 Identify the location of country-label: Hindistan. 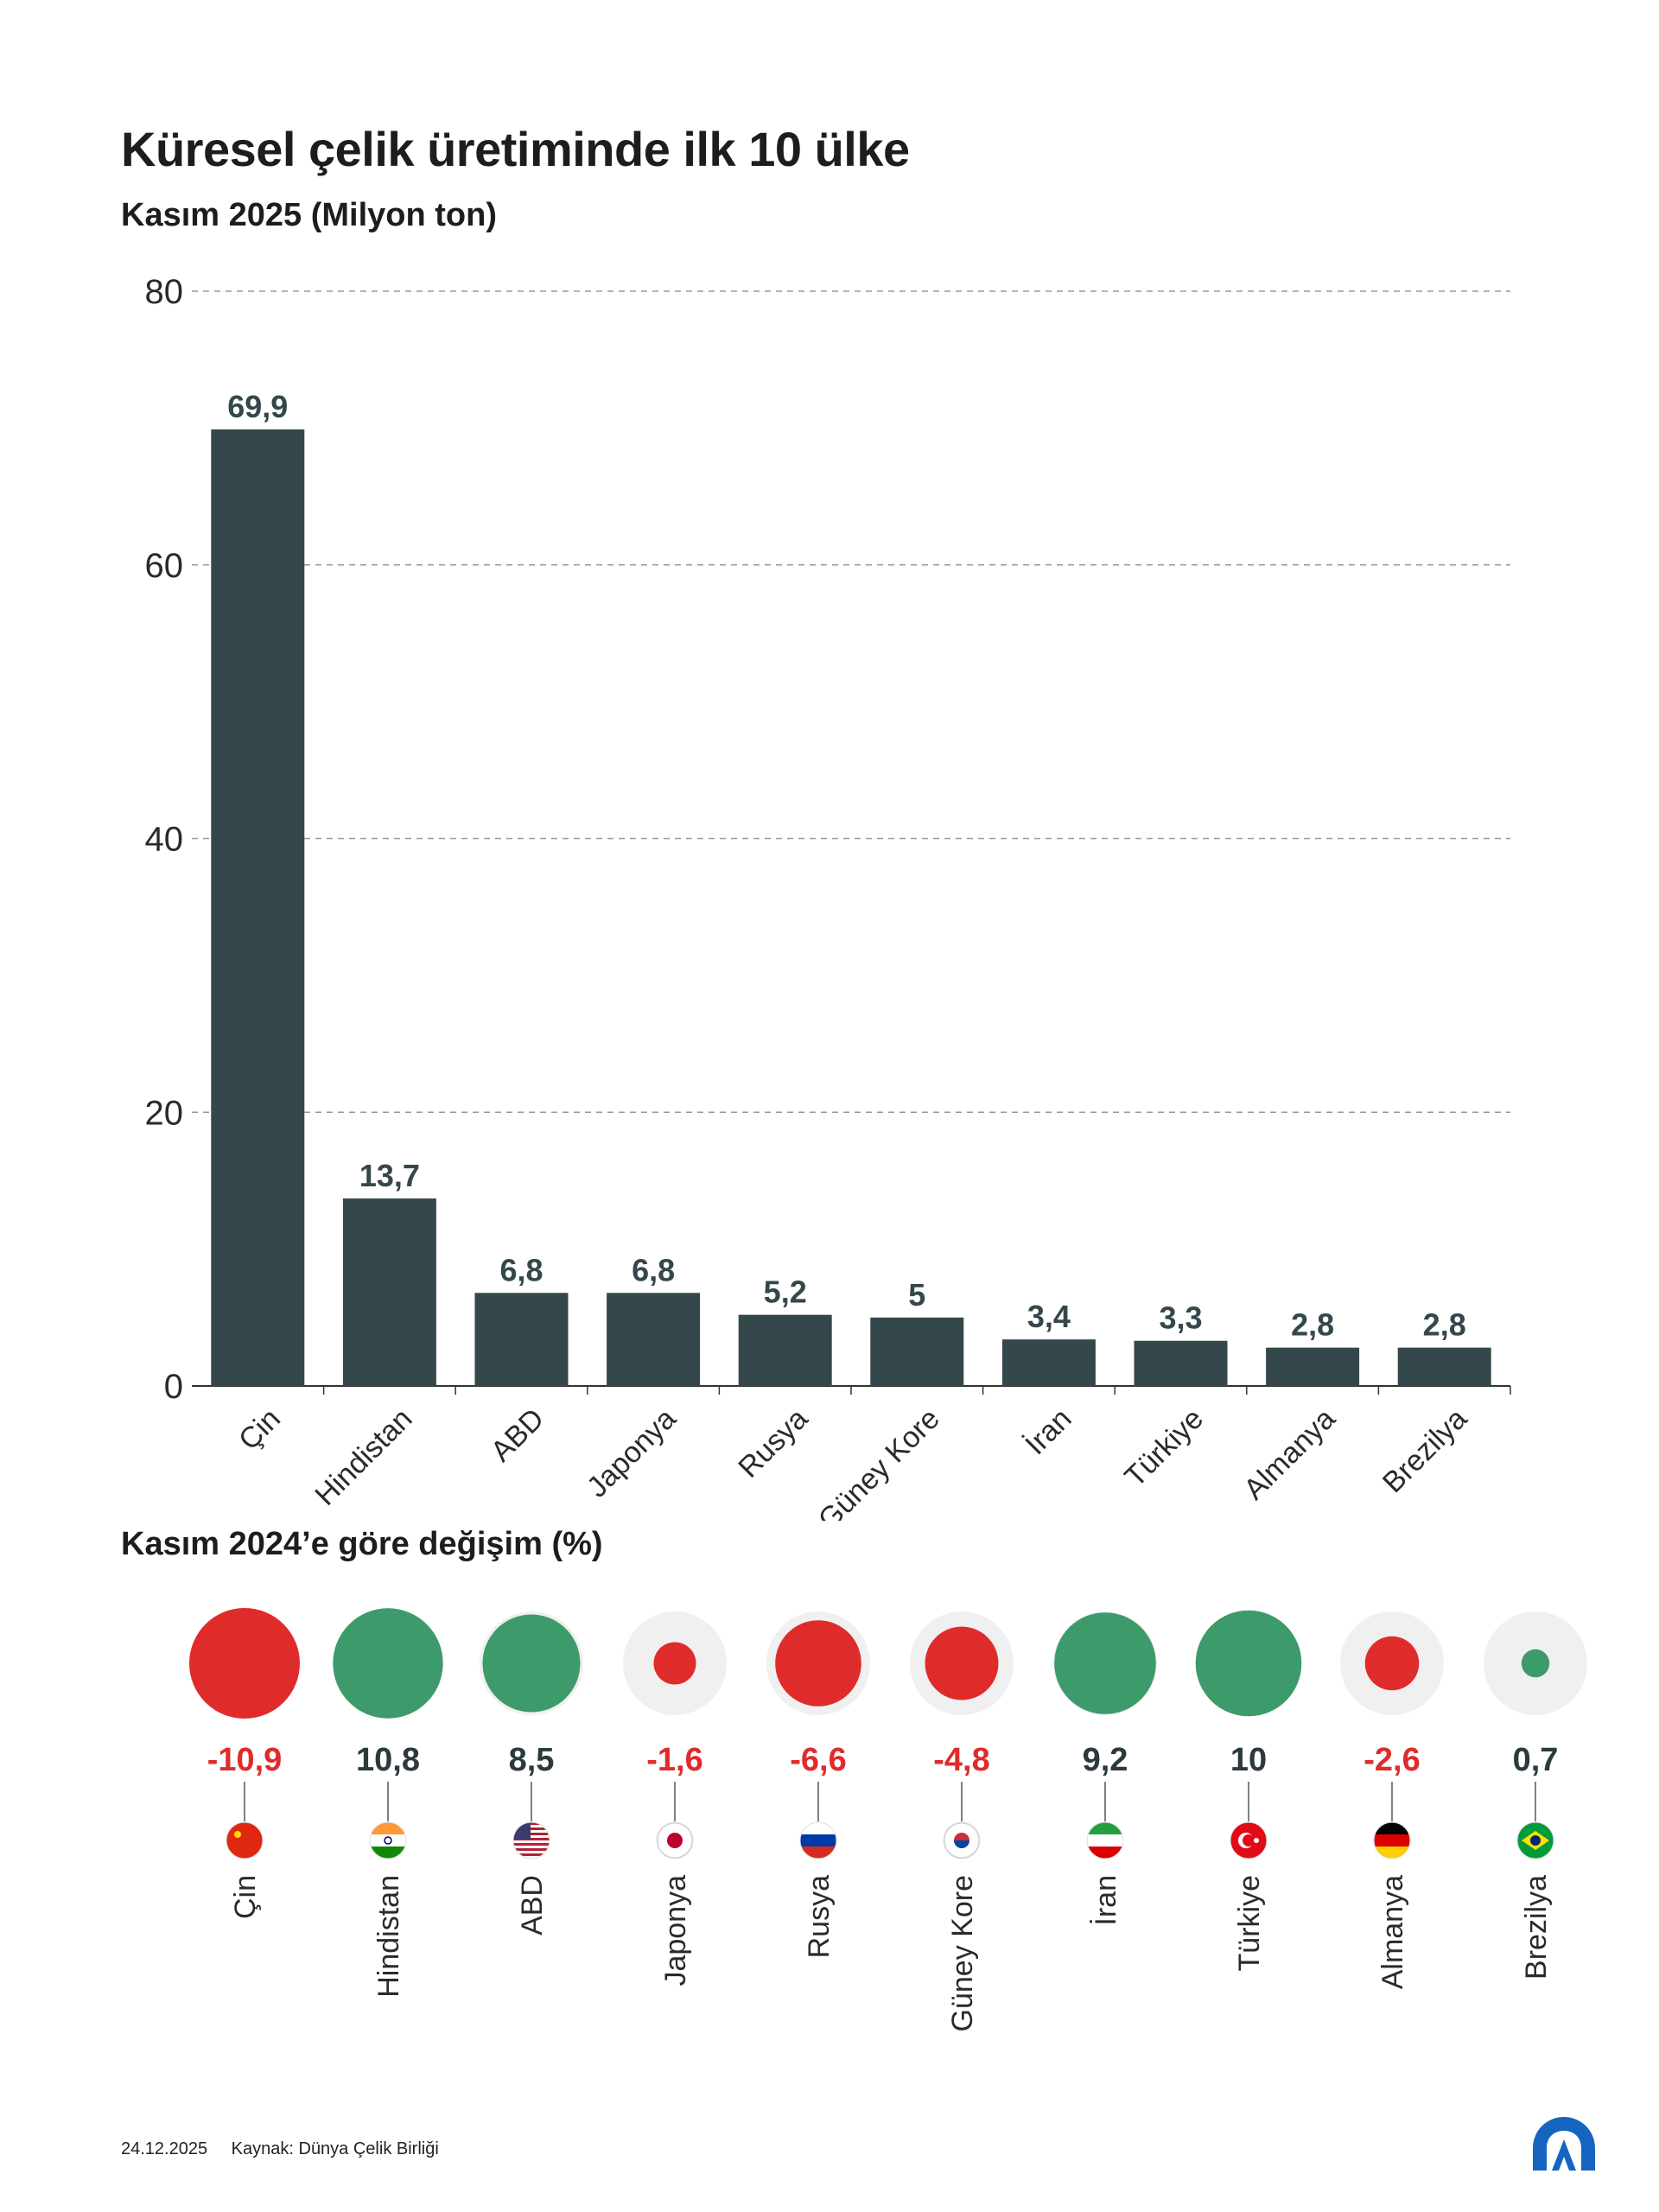
(388, 1936).